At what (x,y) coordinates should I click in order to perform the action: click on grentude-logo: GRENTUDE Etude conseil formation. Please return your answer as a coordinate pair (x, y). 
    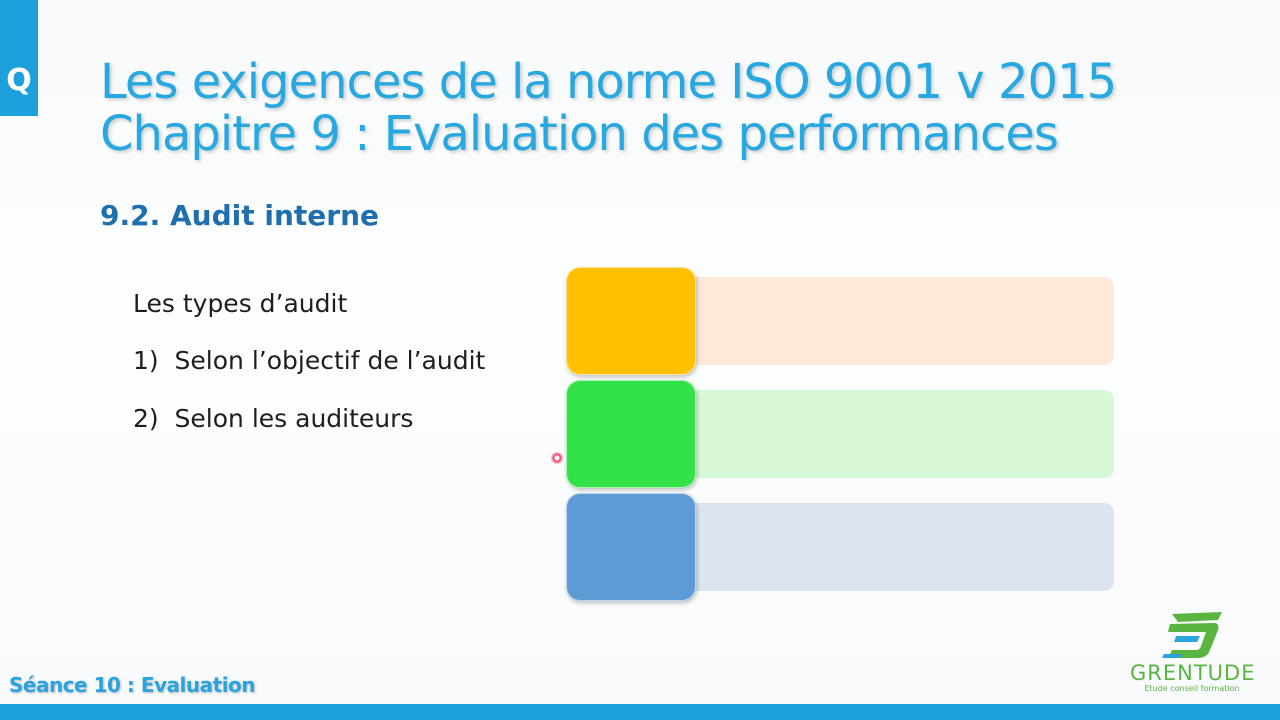
    Looking at the image, I should click on (1192, 653).